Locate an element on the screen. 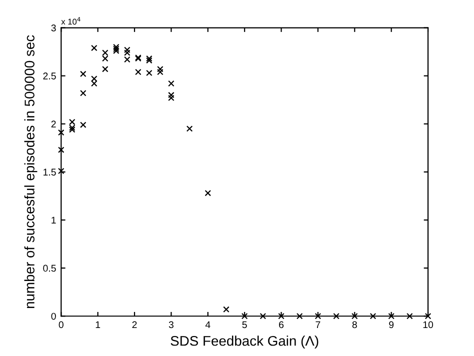 The width and height of the screenshot is (474, 356). y-tick-label: 0.5 is located at coordinates (49, 268).